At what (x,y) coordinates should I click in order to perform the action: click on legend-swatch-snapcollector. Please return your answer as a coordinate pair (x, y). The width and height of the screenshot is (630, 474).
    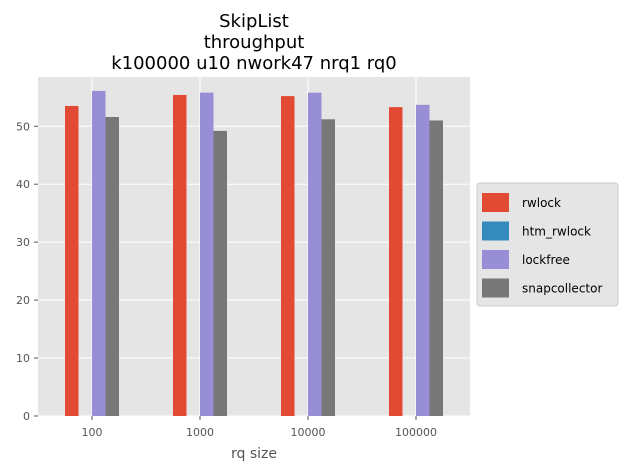
    Looking at the image, I should click on (495, 288).